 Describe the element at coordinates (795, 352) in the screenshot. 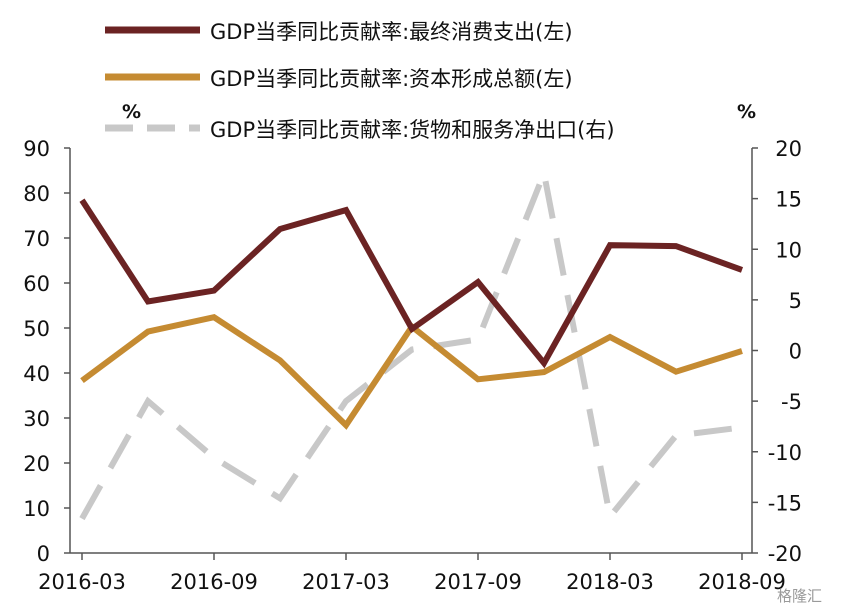

I see `right-tick-label: 0` at that location.